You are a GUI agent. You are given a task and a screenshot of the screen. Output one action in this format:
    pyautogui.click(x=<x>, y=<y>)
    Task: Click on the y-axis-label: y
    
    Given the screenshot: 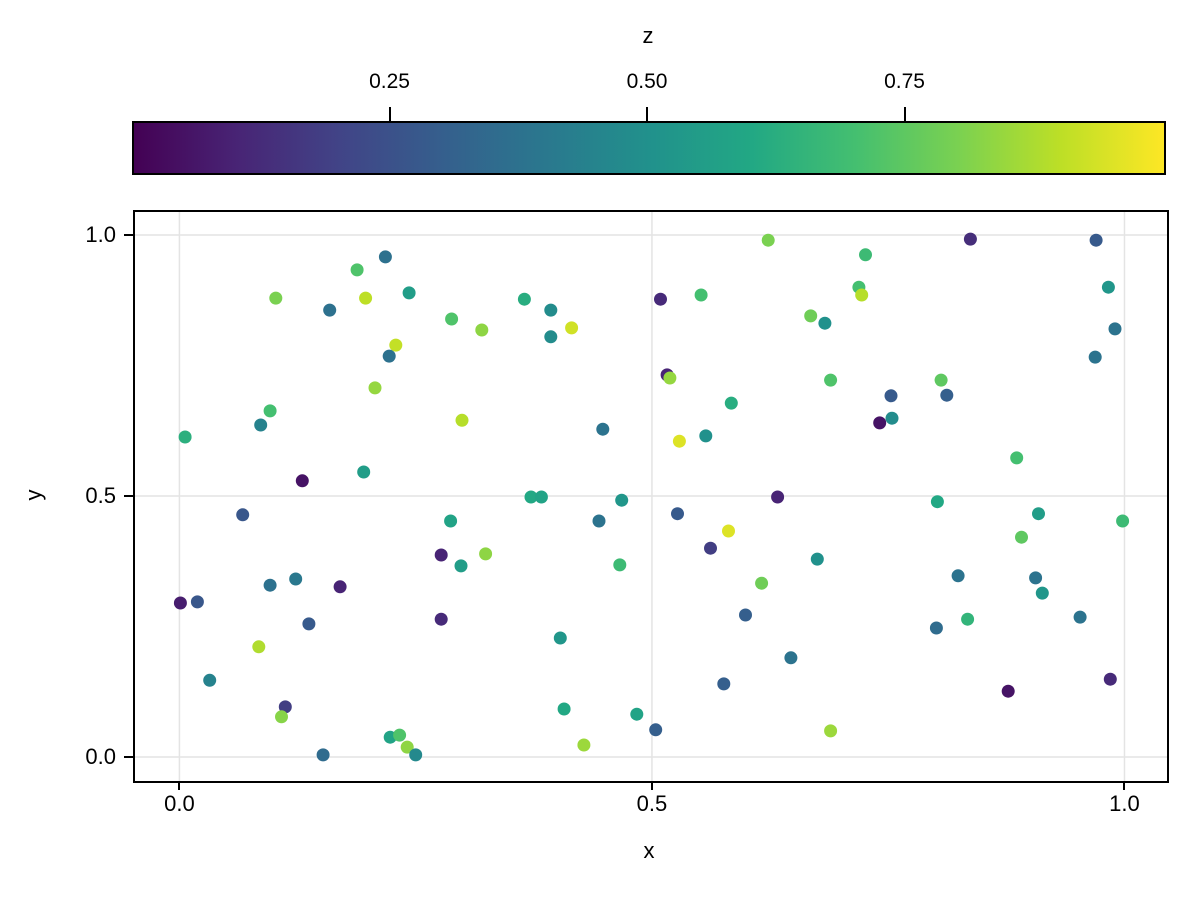 What is the action you would take?
    pyautogui.click(x=33, y=495)
    